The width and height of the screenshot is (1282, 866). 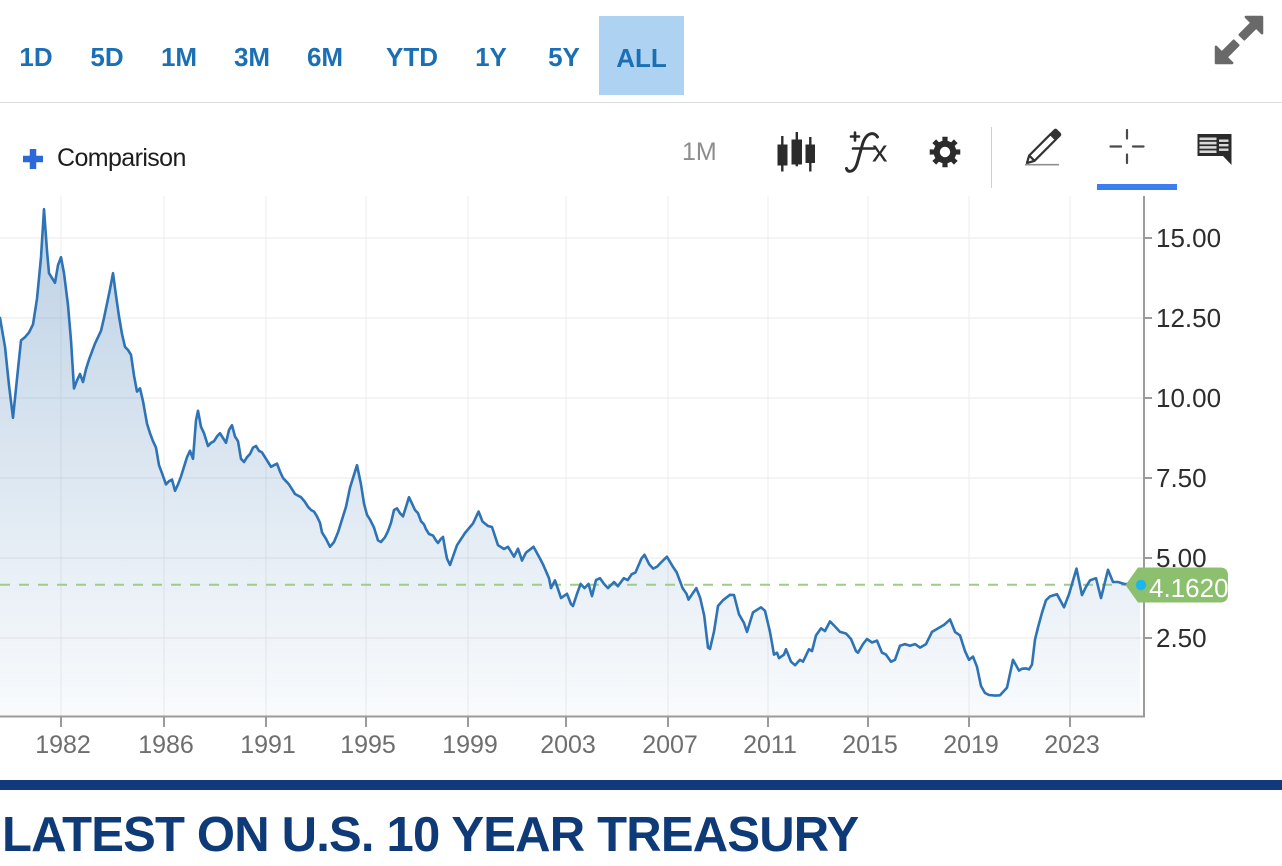 What do you see at coordinates (470, 745) in the screenshot?
I see `svg-text: 1999` at bounding box center [470, 745].